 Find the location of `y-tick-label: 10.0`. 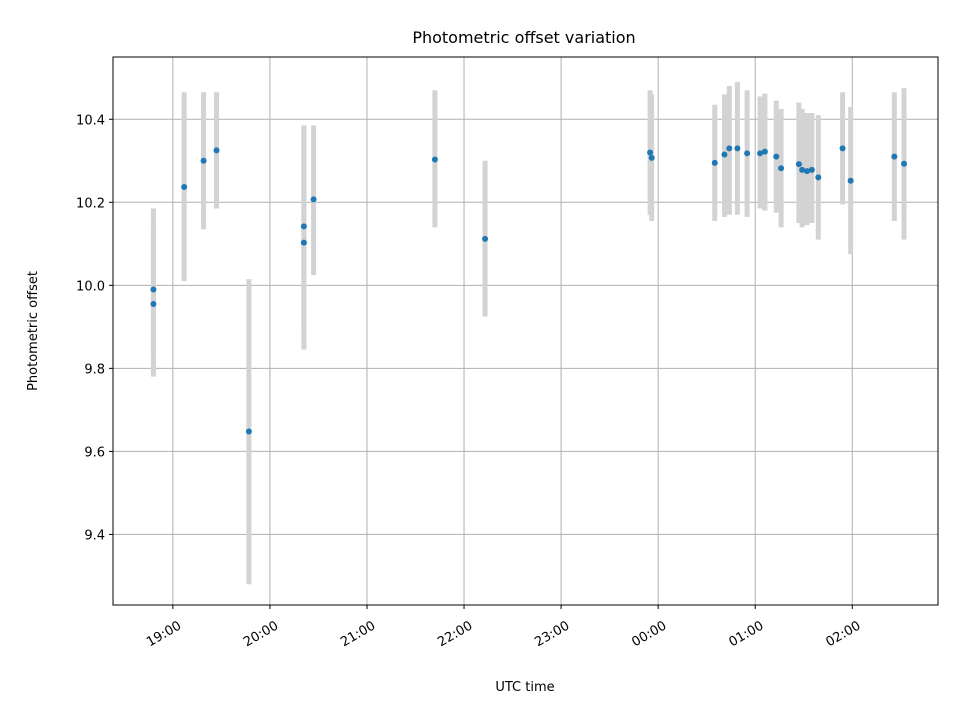

y-tick-label: 10.0 is located at coordinates (90, 286).